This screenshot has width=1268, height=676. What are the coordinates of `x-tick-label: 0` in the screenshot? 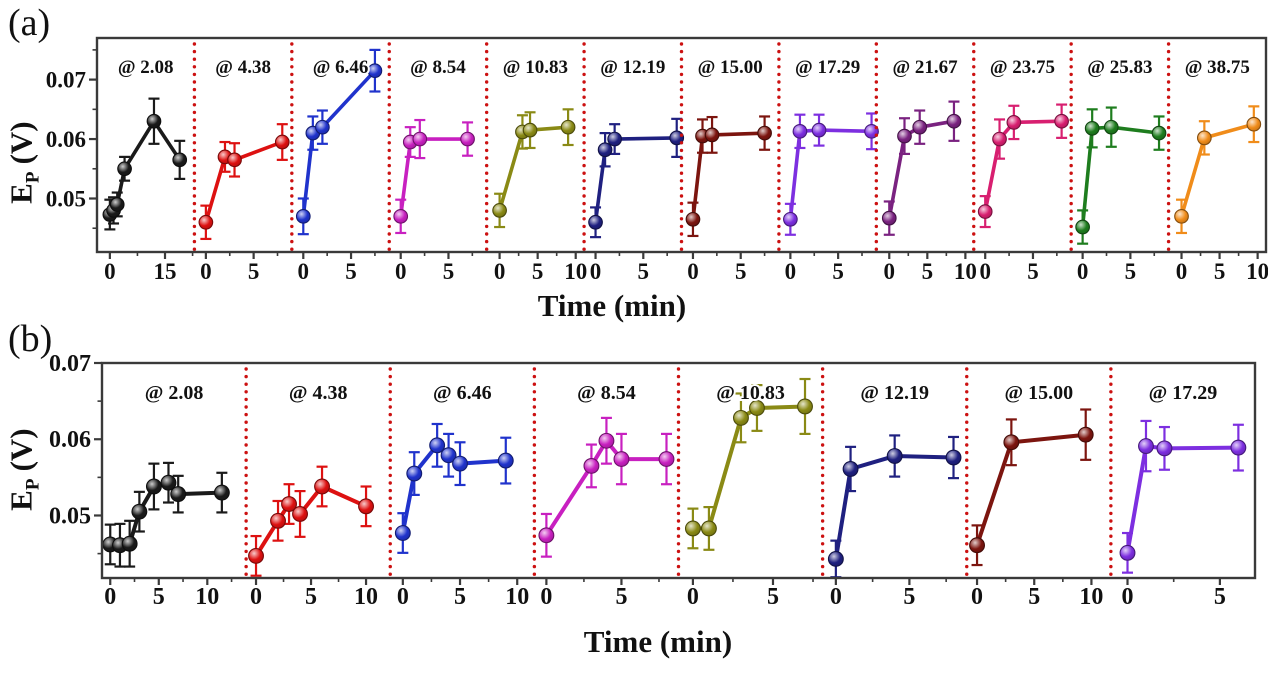 It's located at (693, 597).